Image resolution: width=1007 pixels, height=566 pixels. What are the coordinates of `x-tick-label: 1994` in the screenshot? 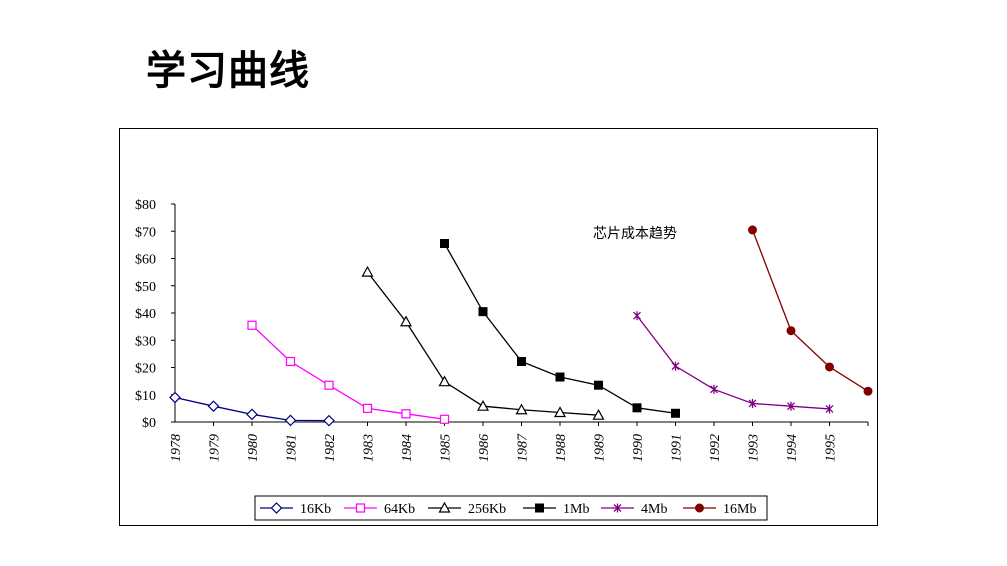 It's located at (792, 448).